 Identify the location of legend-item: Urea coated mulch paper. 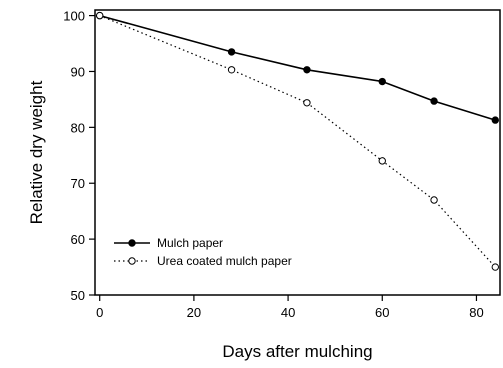
(203, 261).